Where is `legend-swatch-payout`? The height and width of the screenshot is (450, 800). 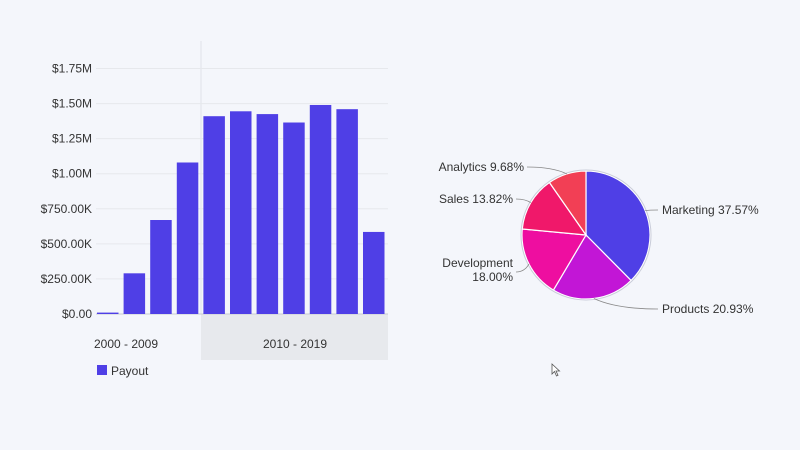 legend-swatch-payout is located at coordinates (102, 370).